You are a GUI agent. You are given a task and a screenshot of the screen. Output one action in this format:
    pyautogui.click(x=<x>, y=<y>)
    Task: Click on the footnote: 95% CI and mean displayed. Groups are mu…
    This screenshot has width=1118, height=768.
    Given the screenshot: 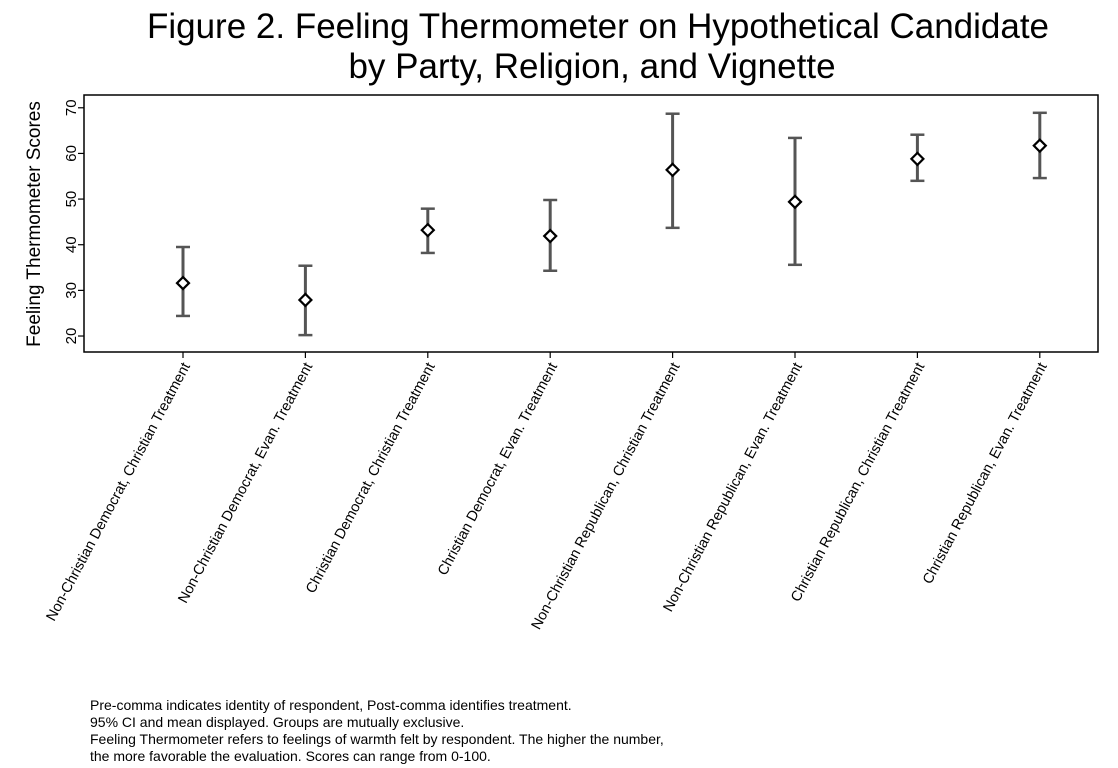 What is the action you would take?
    pyautogui.click(x=277, y=722)
    